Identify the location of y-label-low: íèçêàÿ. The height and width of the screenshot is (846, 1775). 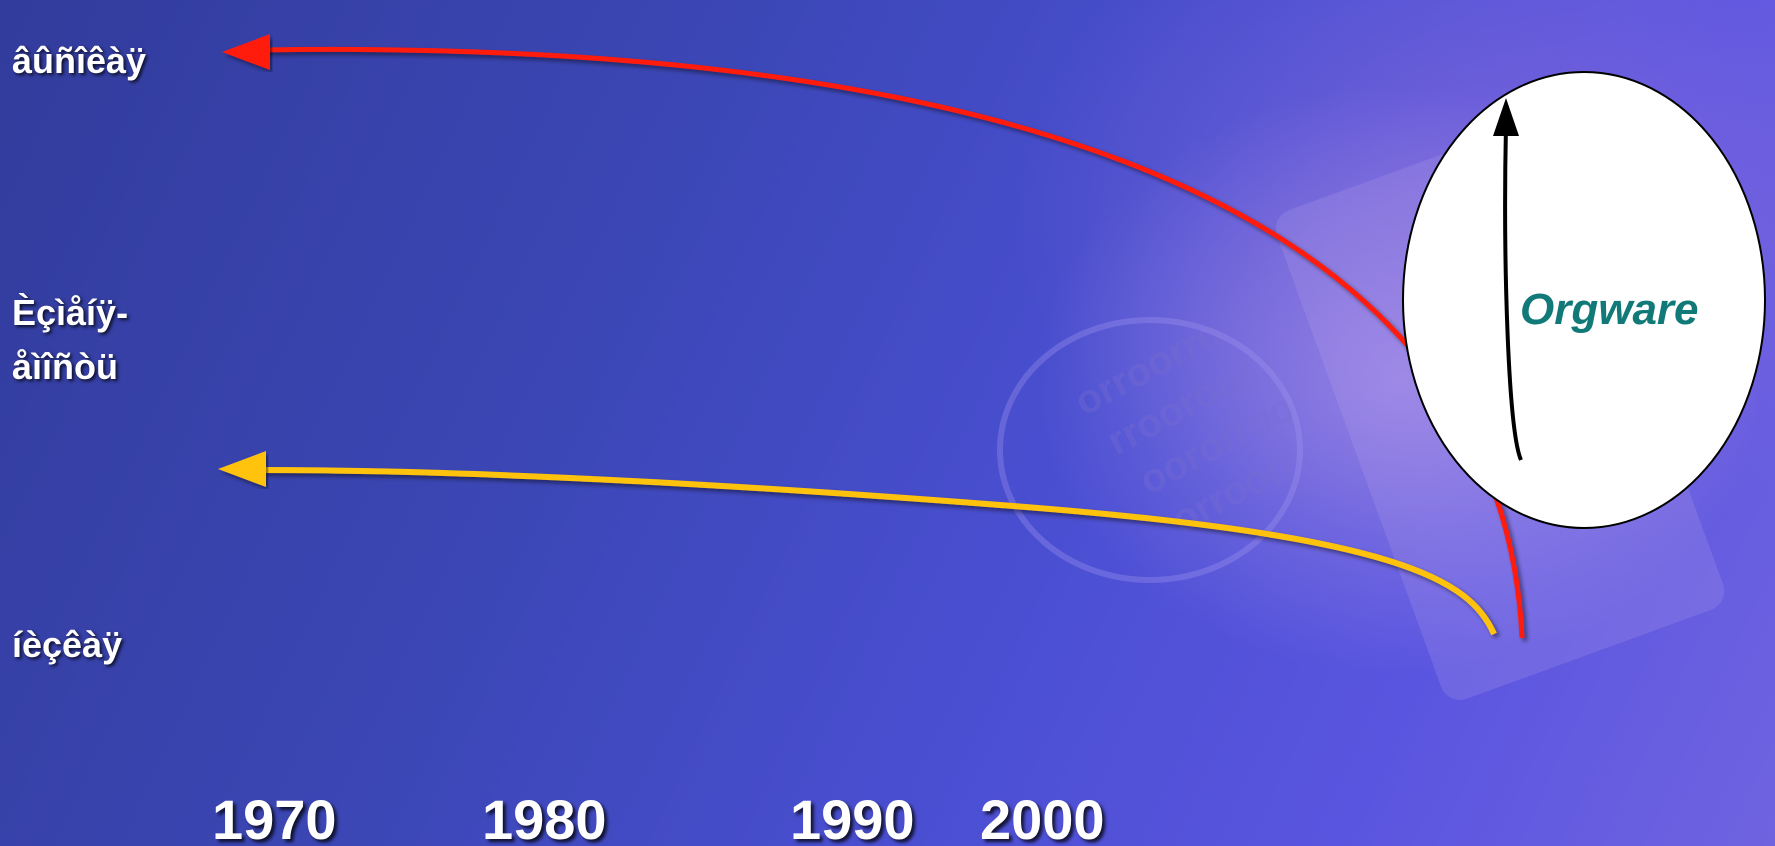
(67, 644).